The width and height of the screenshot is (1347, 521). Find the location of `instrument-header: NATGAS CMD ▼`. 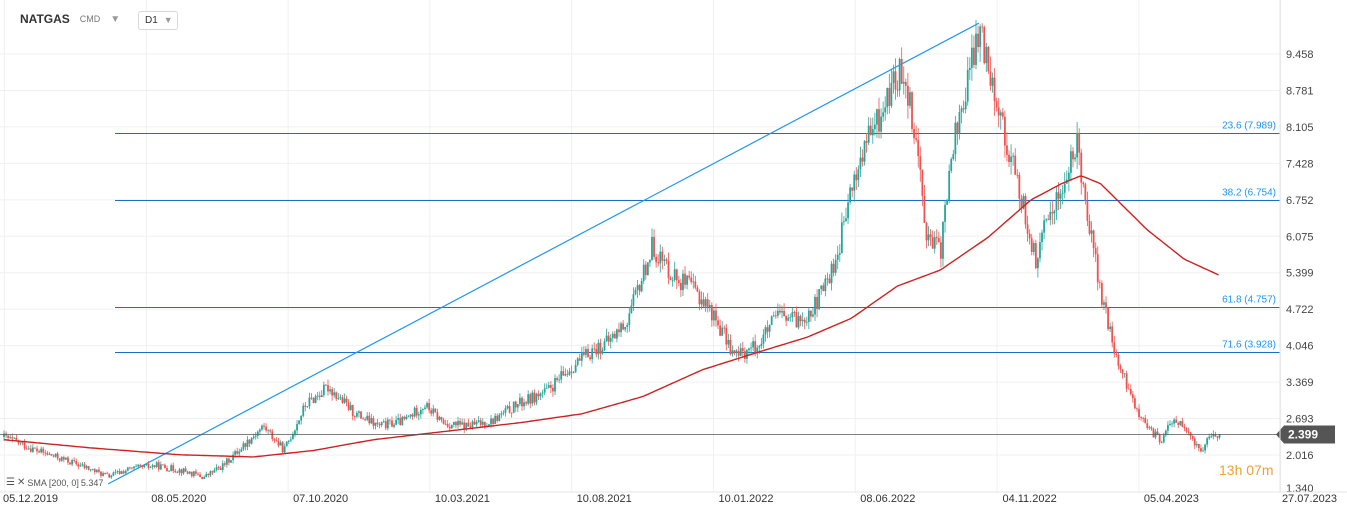

instrument-header: NATGAS CMD ▼ is located at coordinates (70, 19).